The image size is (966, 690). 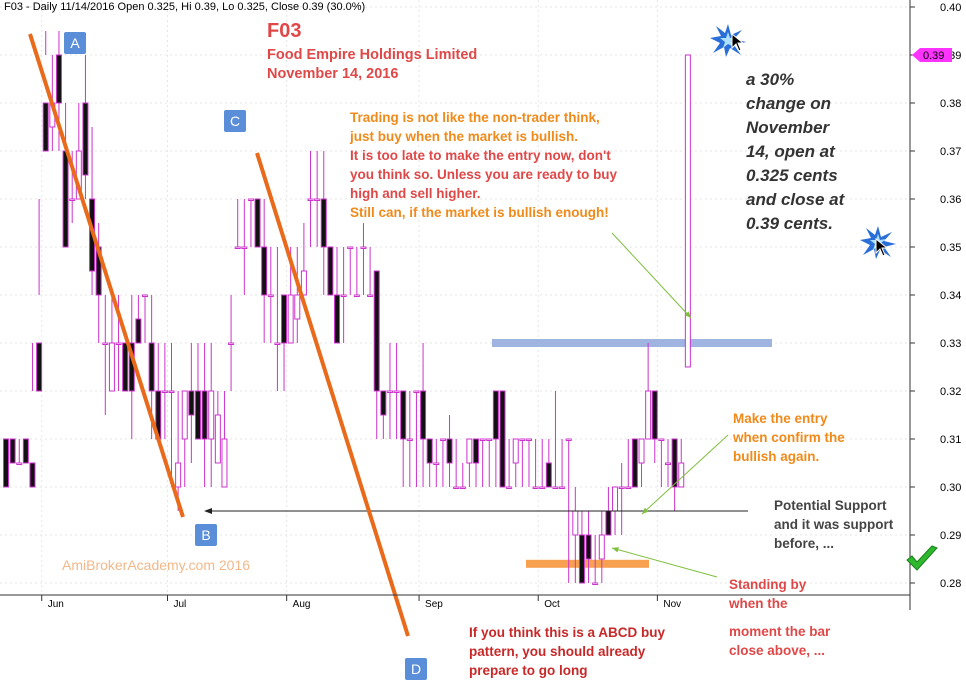 What do you see at coordinates (738, 42) in the screenshot?
I see `mouse-cursor-icon` at bounding box center [738, 42].